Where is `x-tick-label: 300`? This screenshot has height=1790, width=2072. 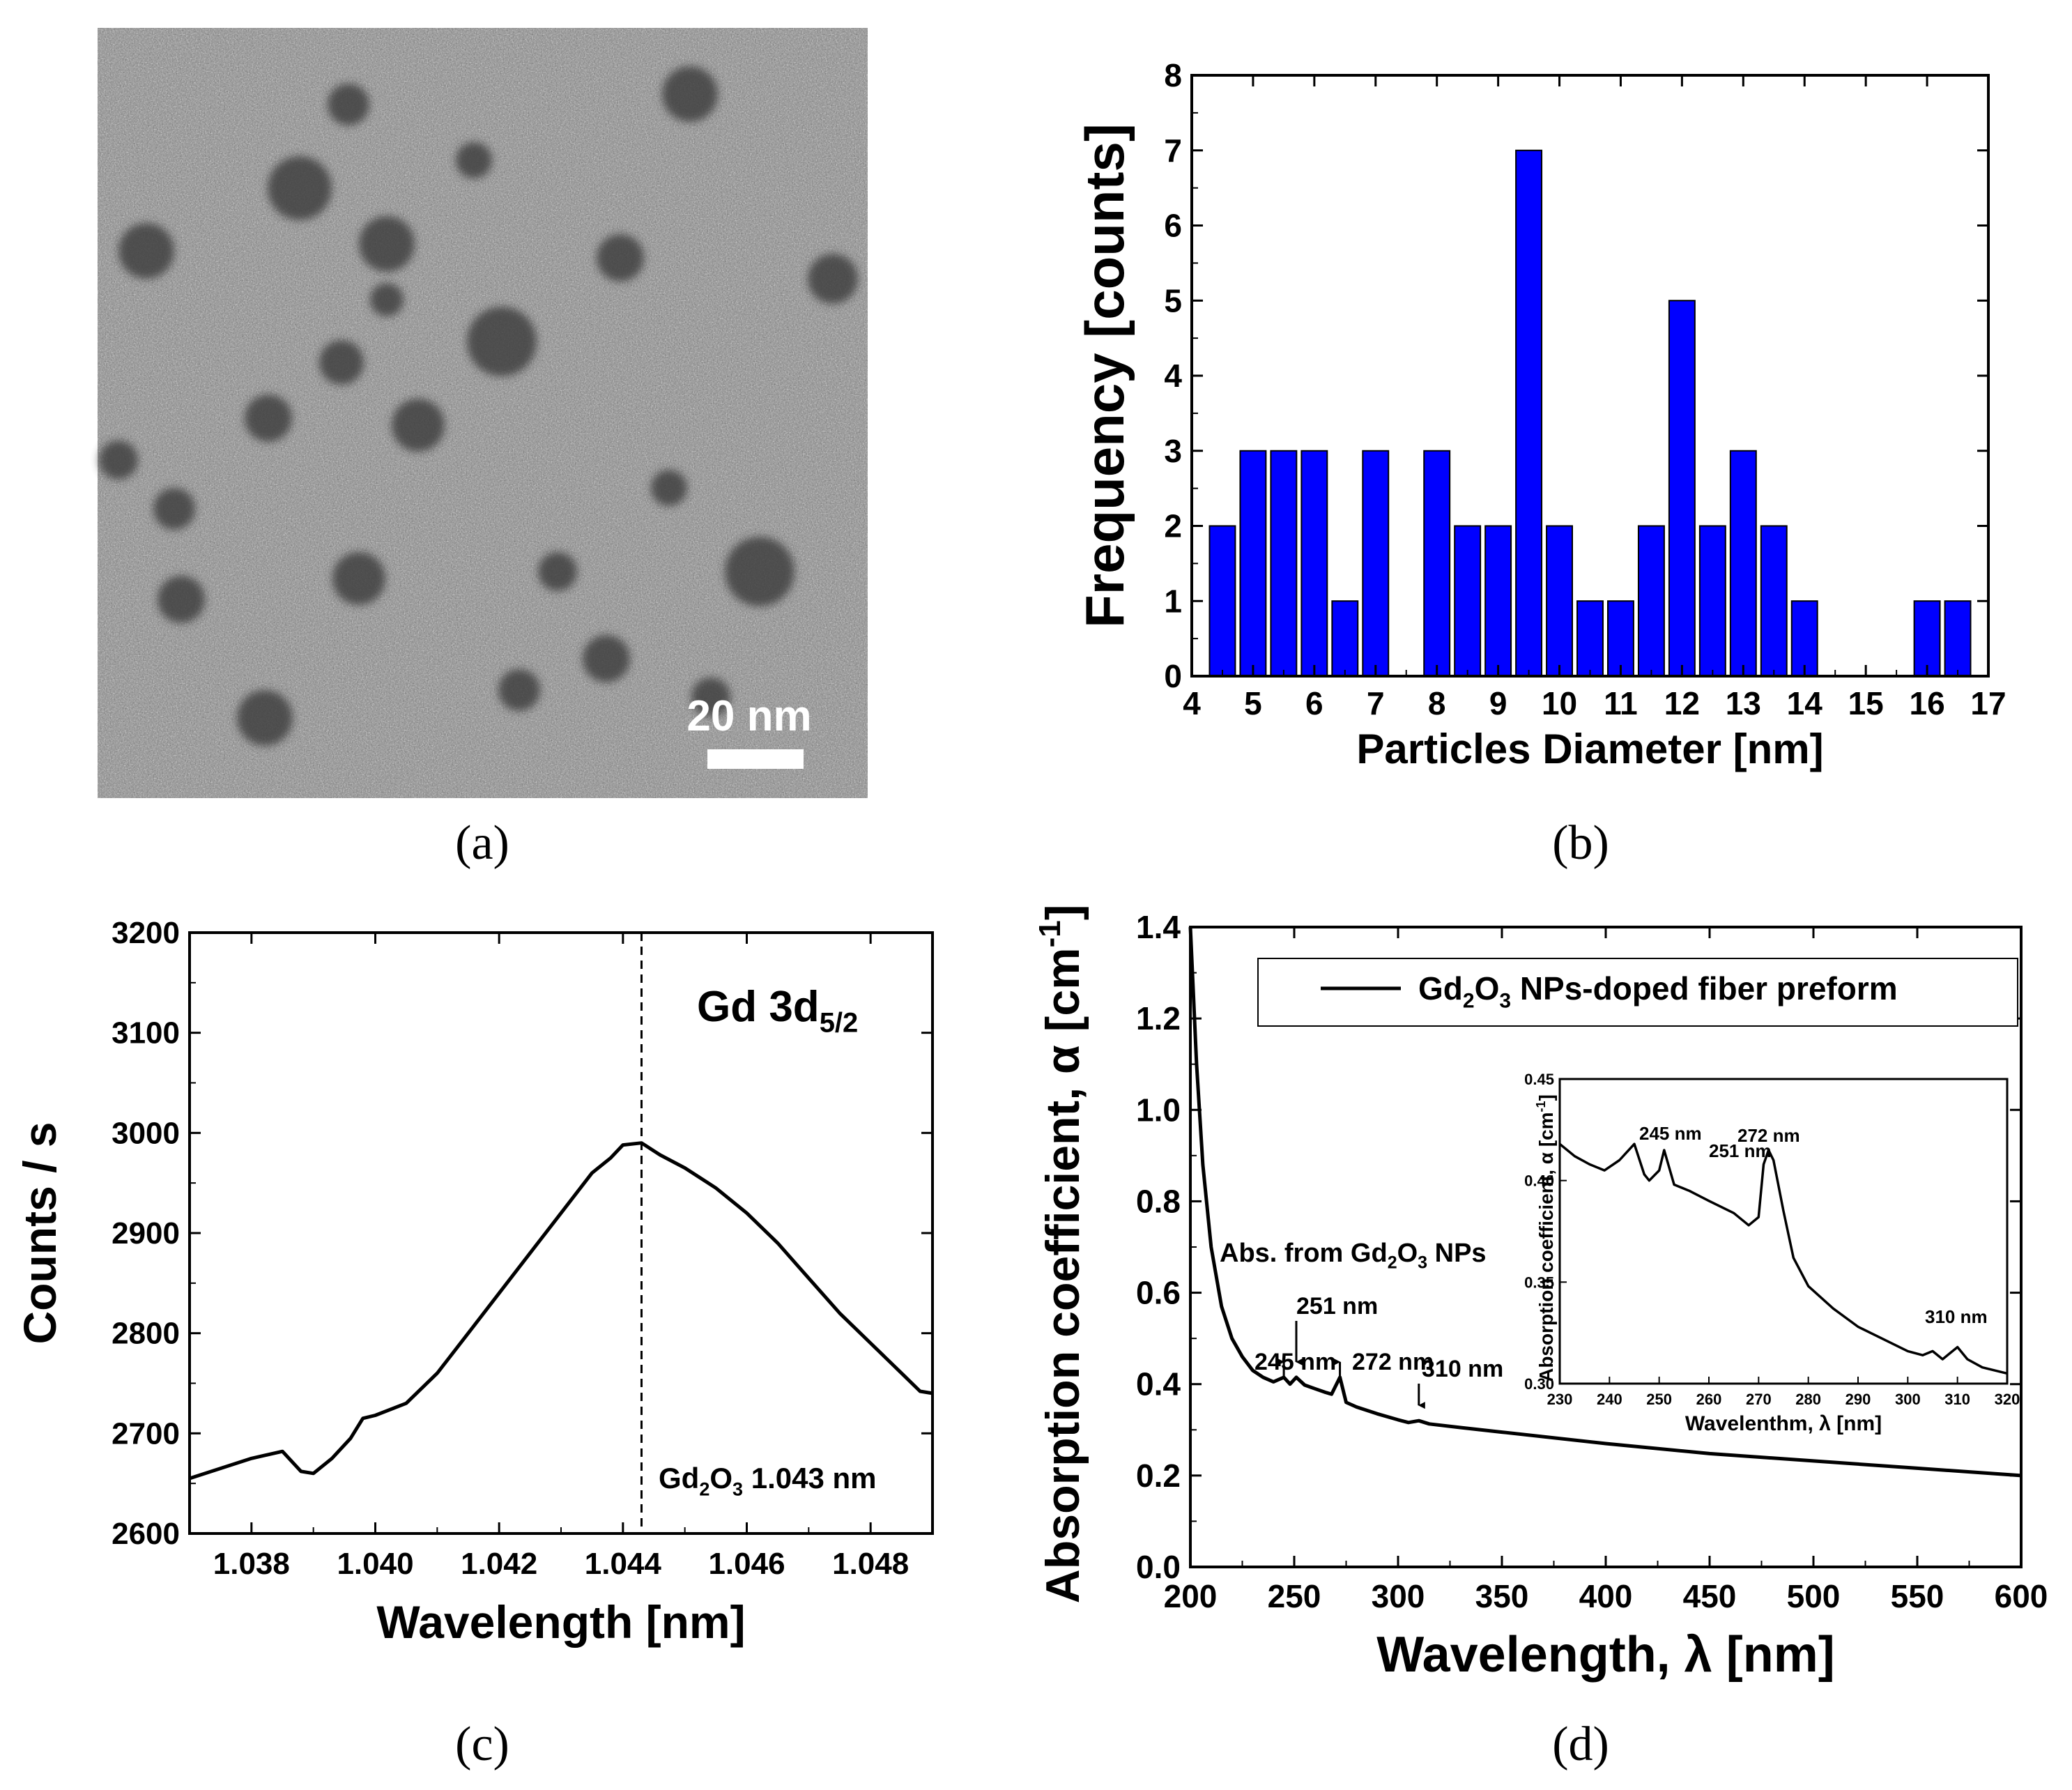
x-tick-label: 300 is located at coordinates (1398, 1596).